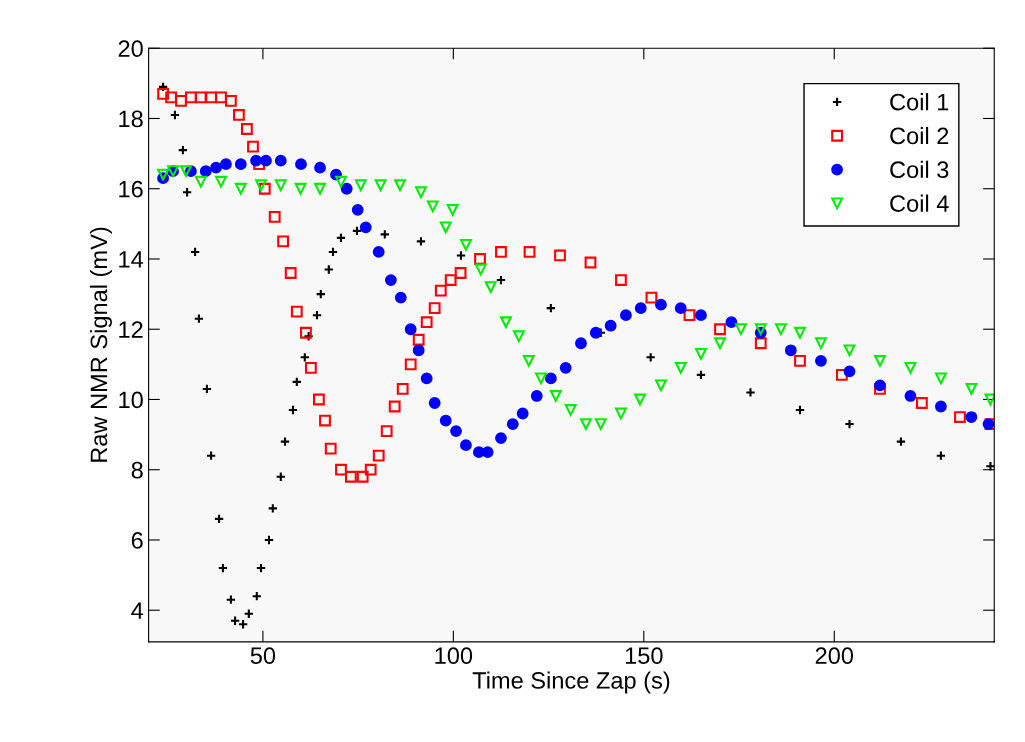 The height and width of the screenshot is (742, 1025). Describe the element at coordinates (100, 344) in the screenshot. I see `y-axis-title: Raw NMR Signal (mV)` at that location.